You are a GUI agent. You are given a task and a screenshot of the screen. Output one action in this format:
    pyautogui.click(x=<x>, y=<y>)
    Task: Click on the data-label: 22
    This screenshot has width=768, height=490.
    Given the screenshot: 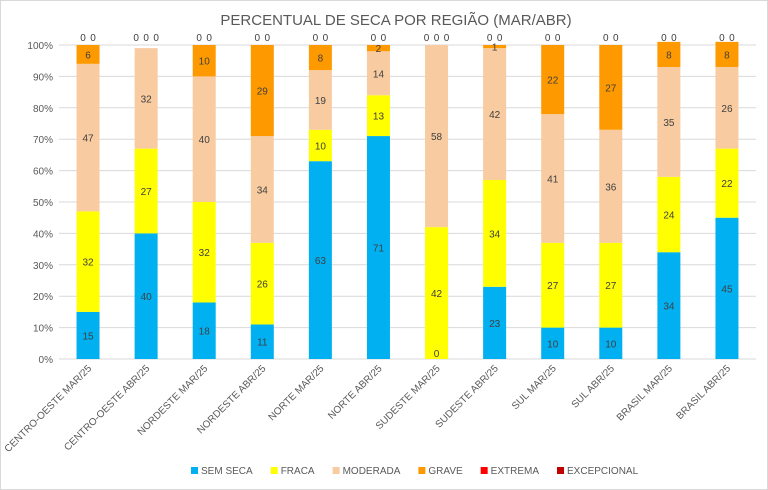 What is the action you would take?
    pyautogui.click(x=553, y=81)
    